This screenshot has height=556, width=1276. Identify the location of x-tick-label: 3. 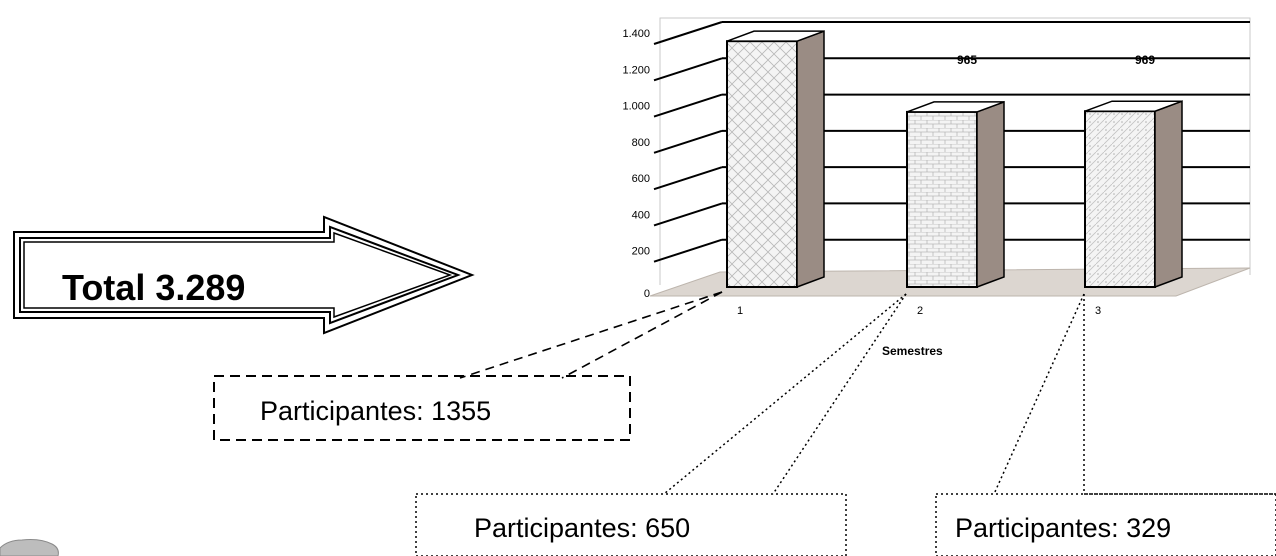
(1098, 311).